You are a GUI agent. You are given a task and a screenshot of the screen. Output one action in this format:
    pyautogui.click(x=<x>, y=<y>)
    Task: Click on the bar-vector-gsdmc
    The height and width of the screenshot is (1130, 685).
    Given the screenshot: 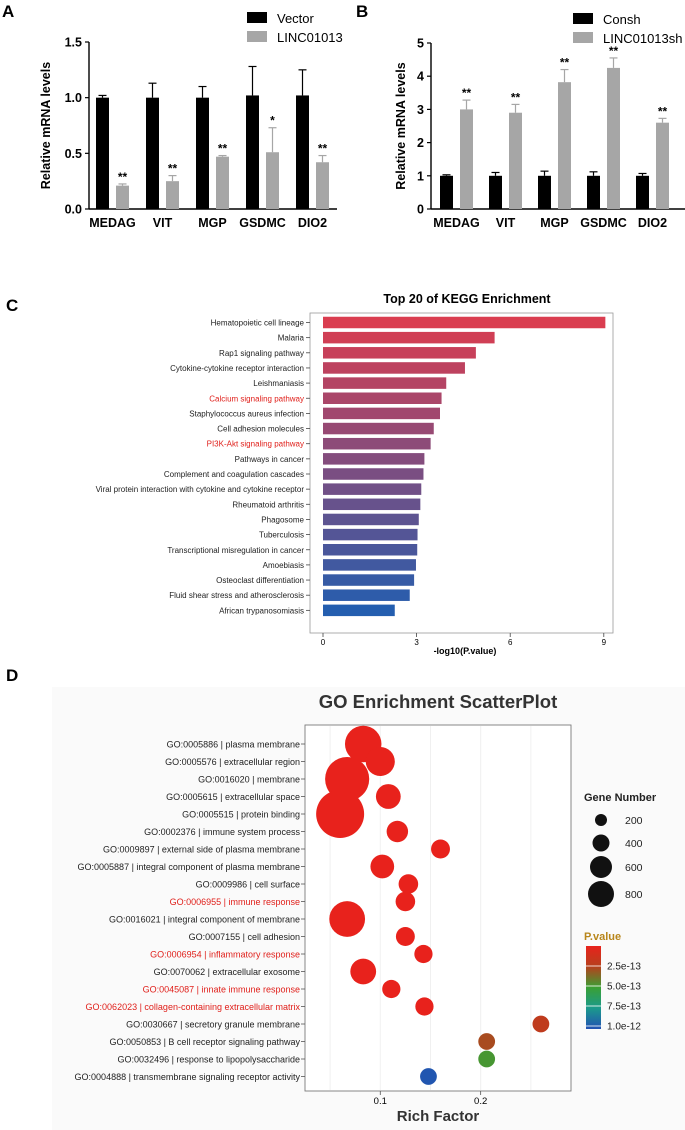 What is the action you would take?
    pyautogui.click(x=252, y=152)
    